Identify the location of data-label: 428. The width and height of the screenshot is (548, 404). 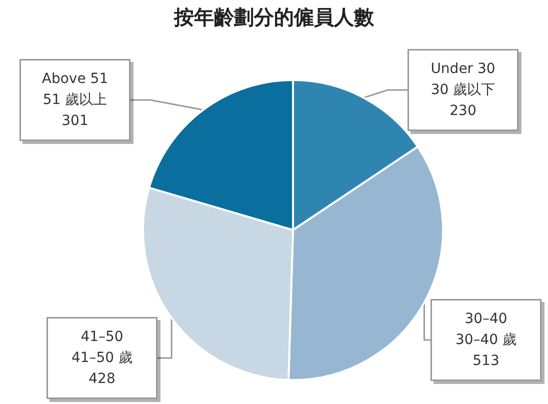
(102, 379).